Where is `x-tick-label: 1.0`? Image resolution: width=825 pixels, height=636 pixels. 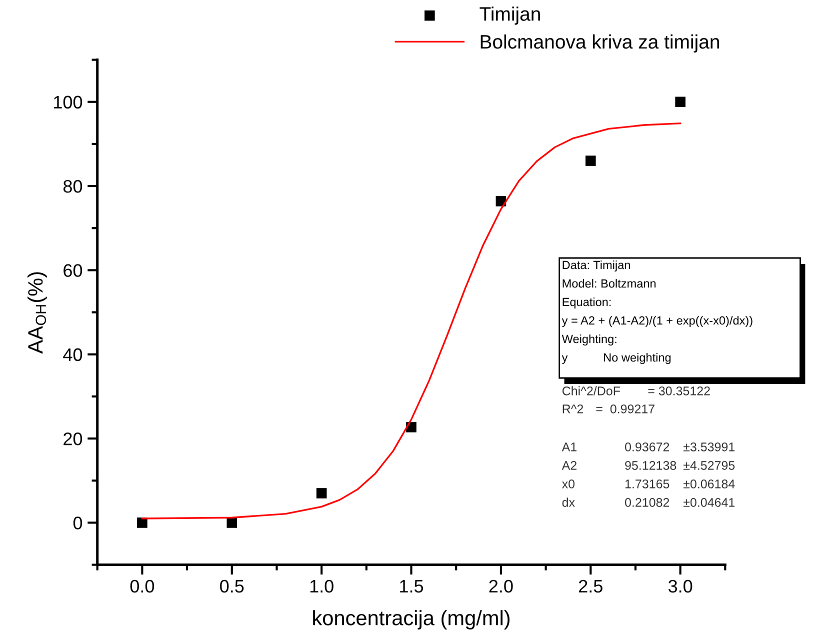 x-tick-label: 1.0 is located at coordinates (322, 586).